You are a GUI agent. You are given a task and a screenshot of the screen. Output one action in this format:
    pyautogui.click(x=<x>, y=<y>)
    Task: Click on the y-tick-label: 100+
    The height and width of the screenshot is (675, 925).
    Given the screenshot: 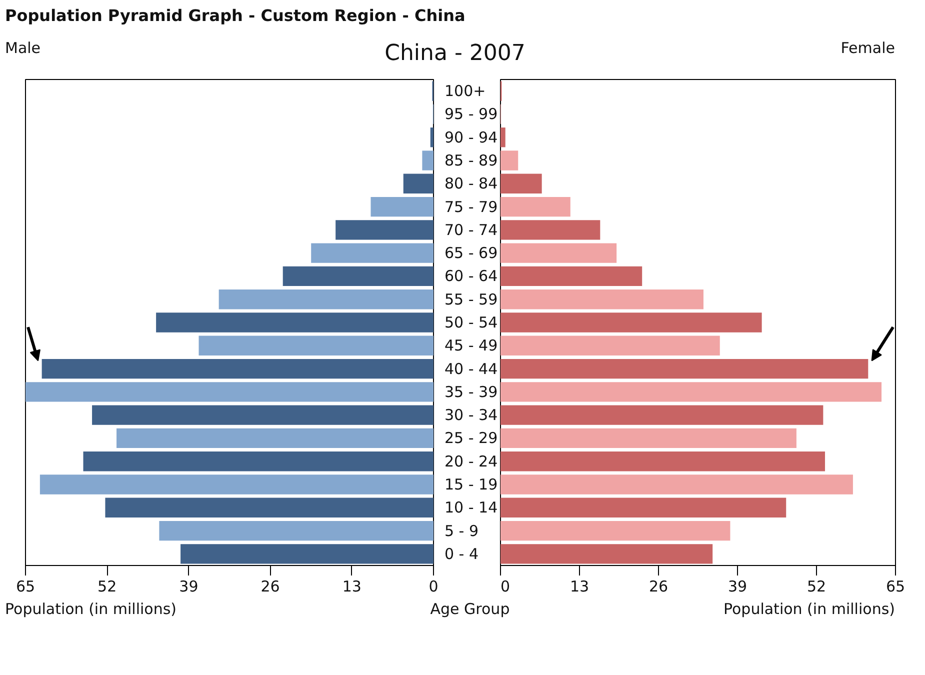 What is the action you would take?
    pyautogui.click(x=465, y=91)
    